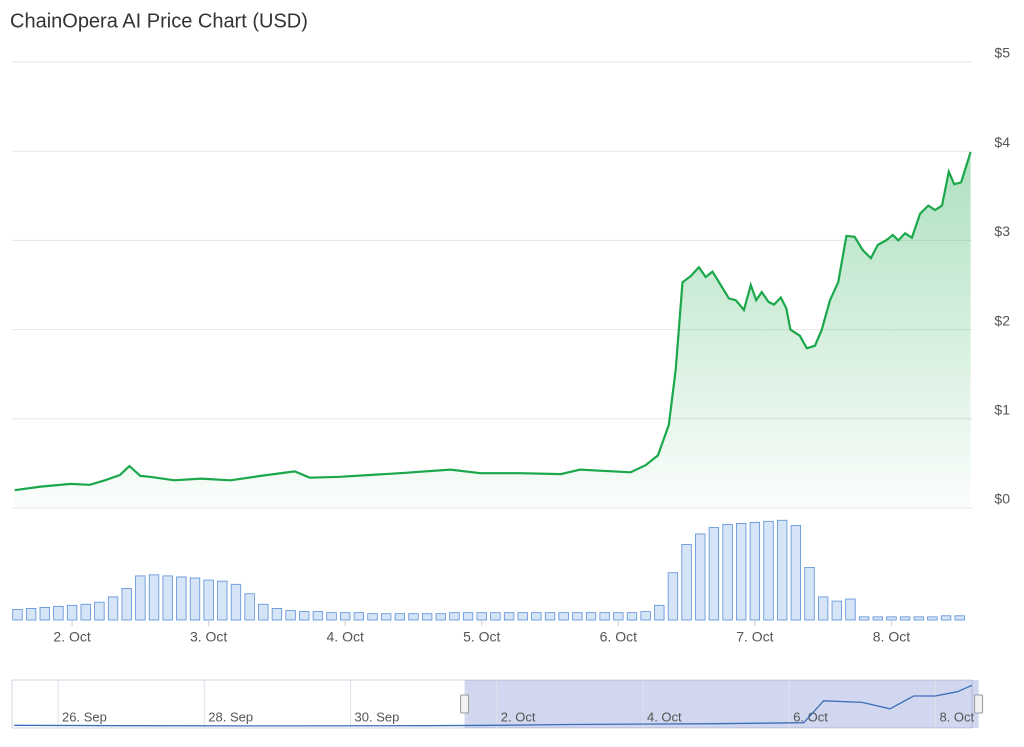 Image resolution: width=1024 pixels, height=747 pixels. Describe the element at coordinates (956, 716) in the screenshot. I see `navigator-tick-label: 8. Oct` at that location.